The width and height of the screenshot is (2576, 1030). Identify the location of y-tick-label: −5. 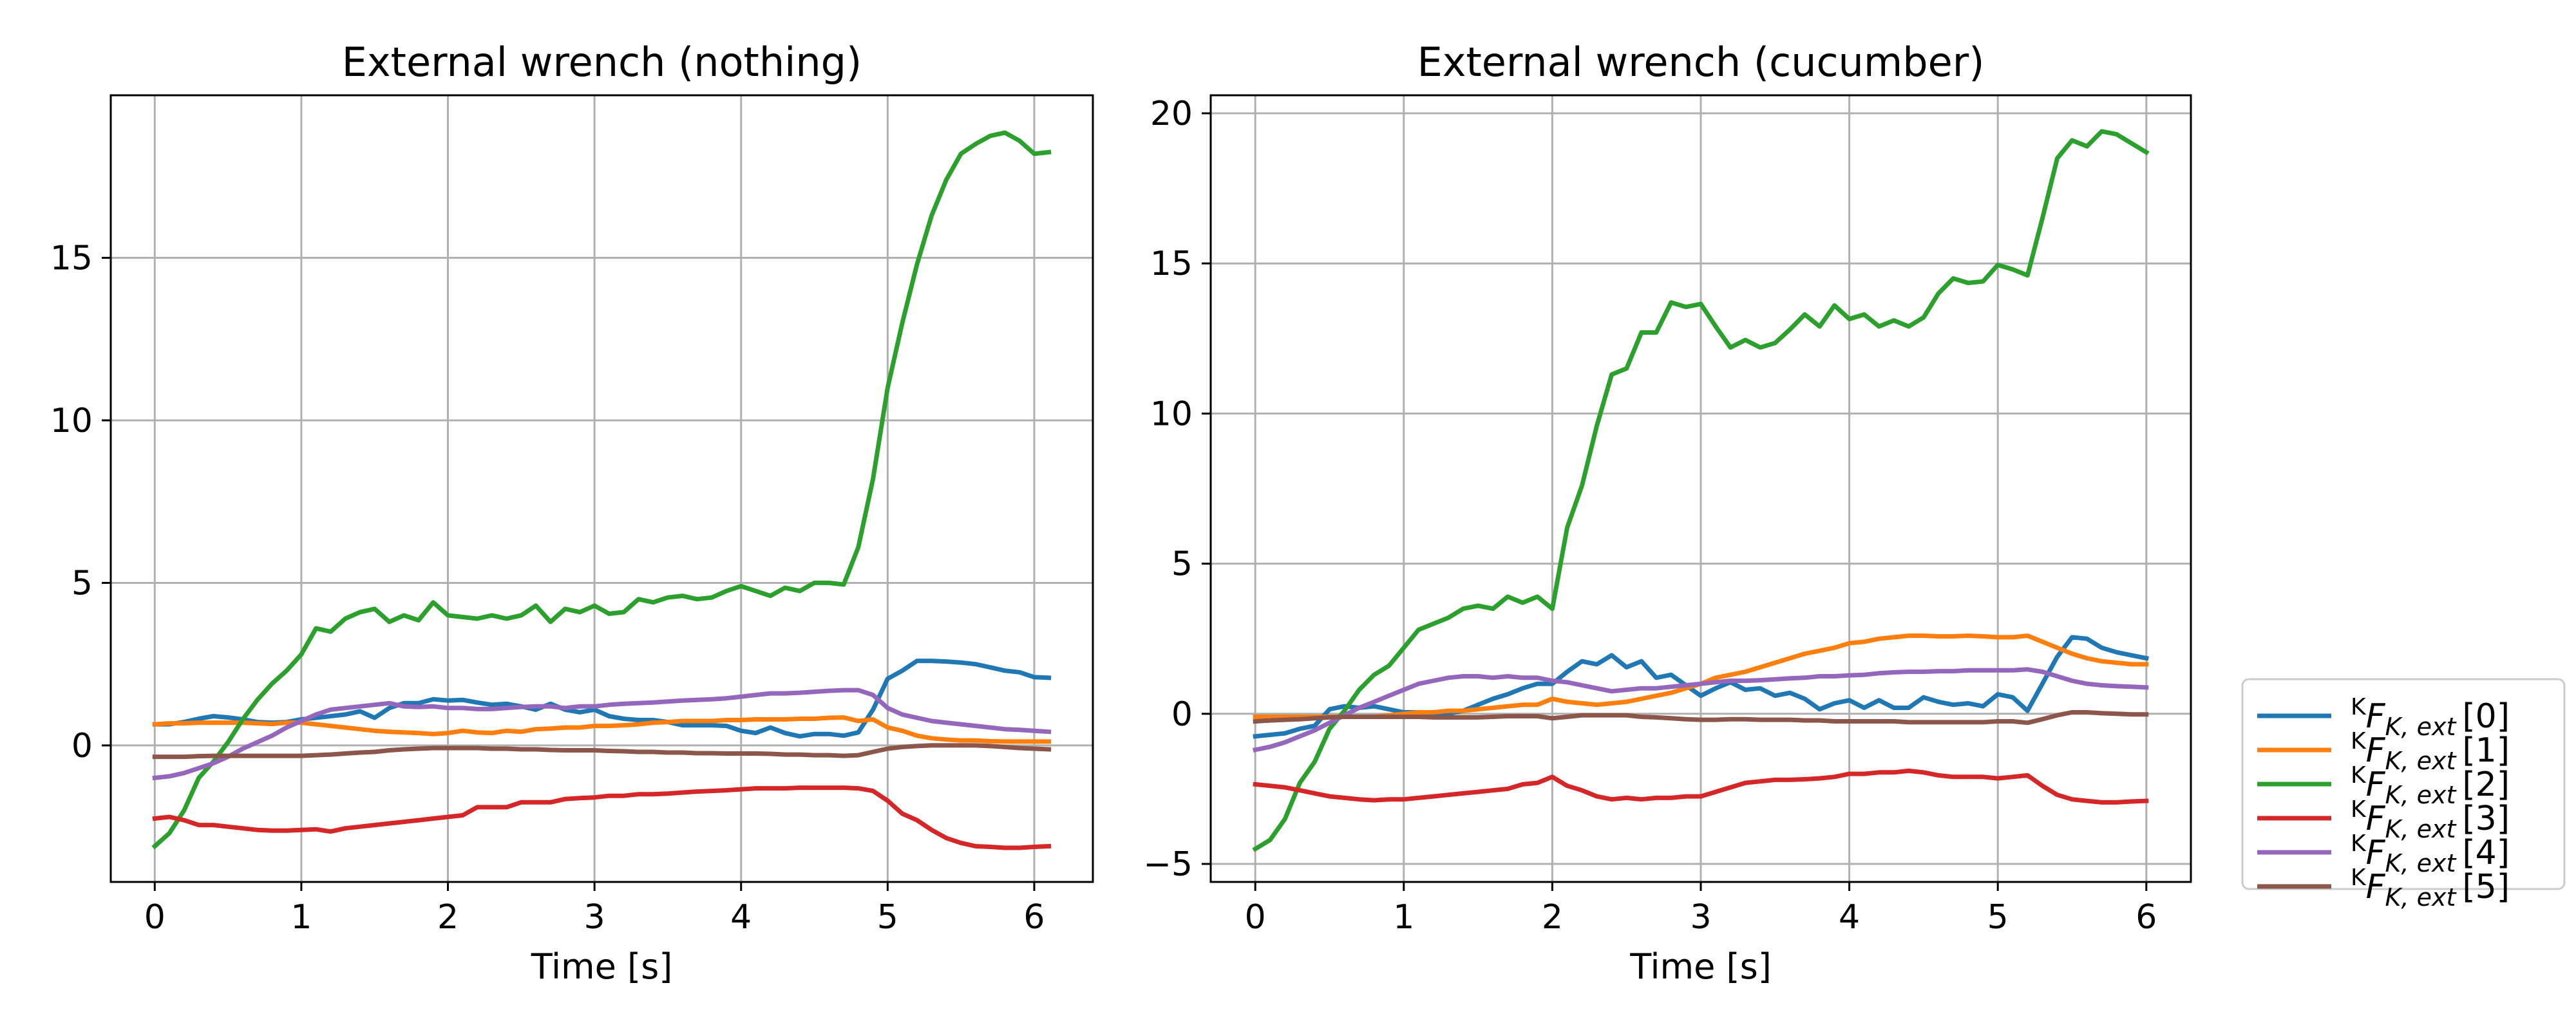
(1168, 864).